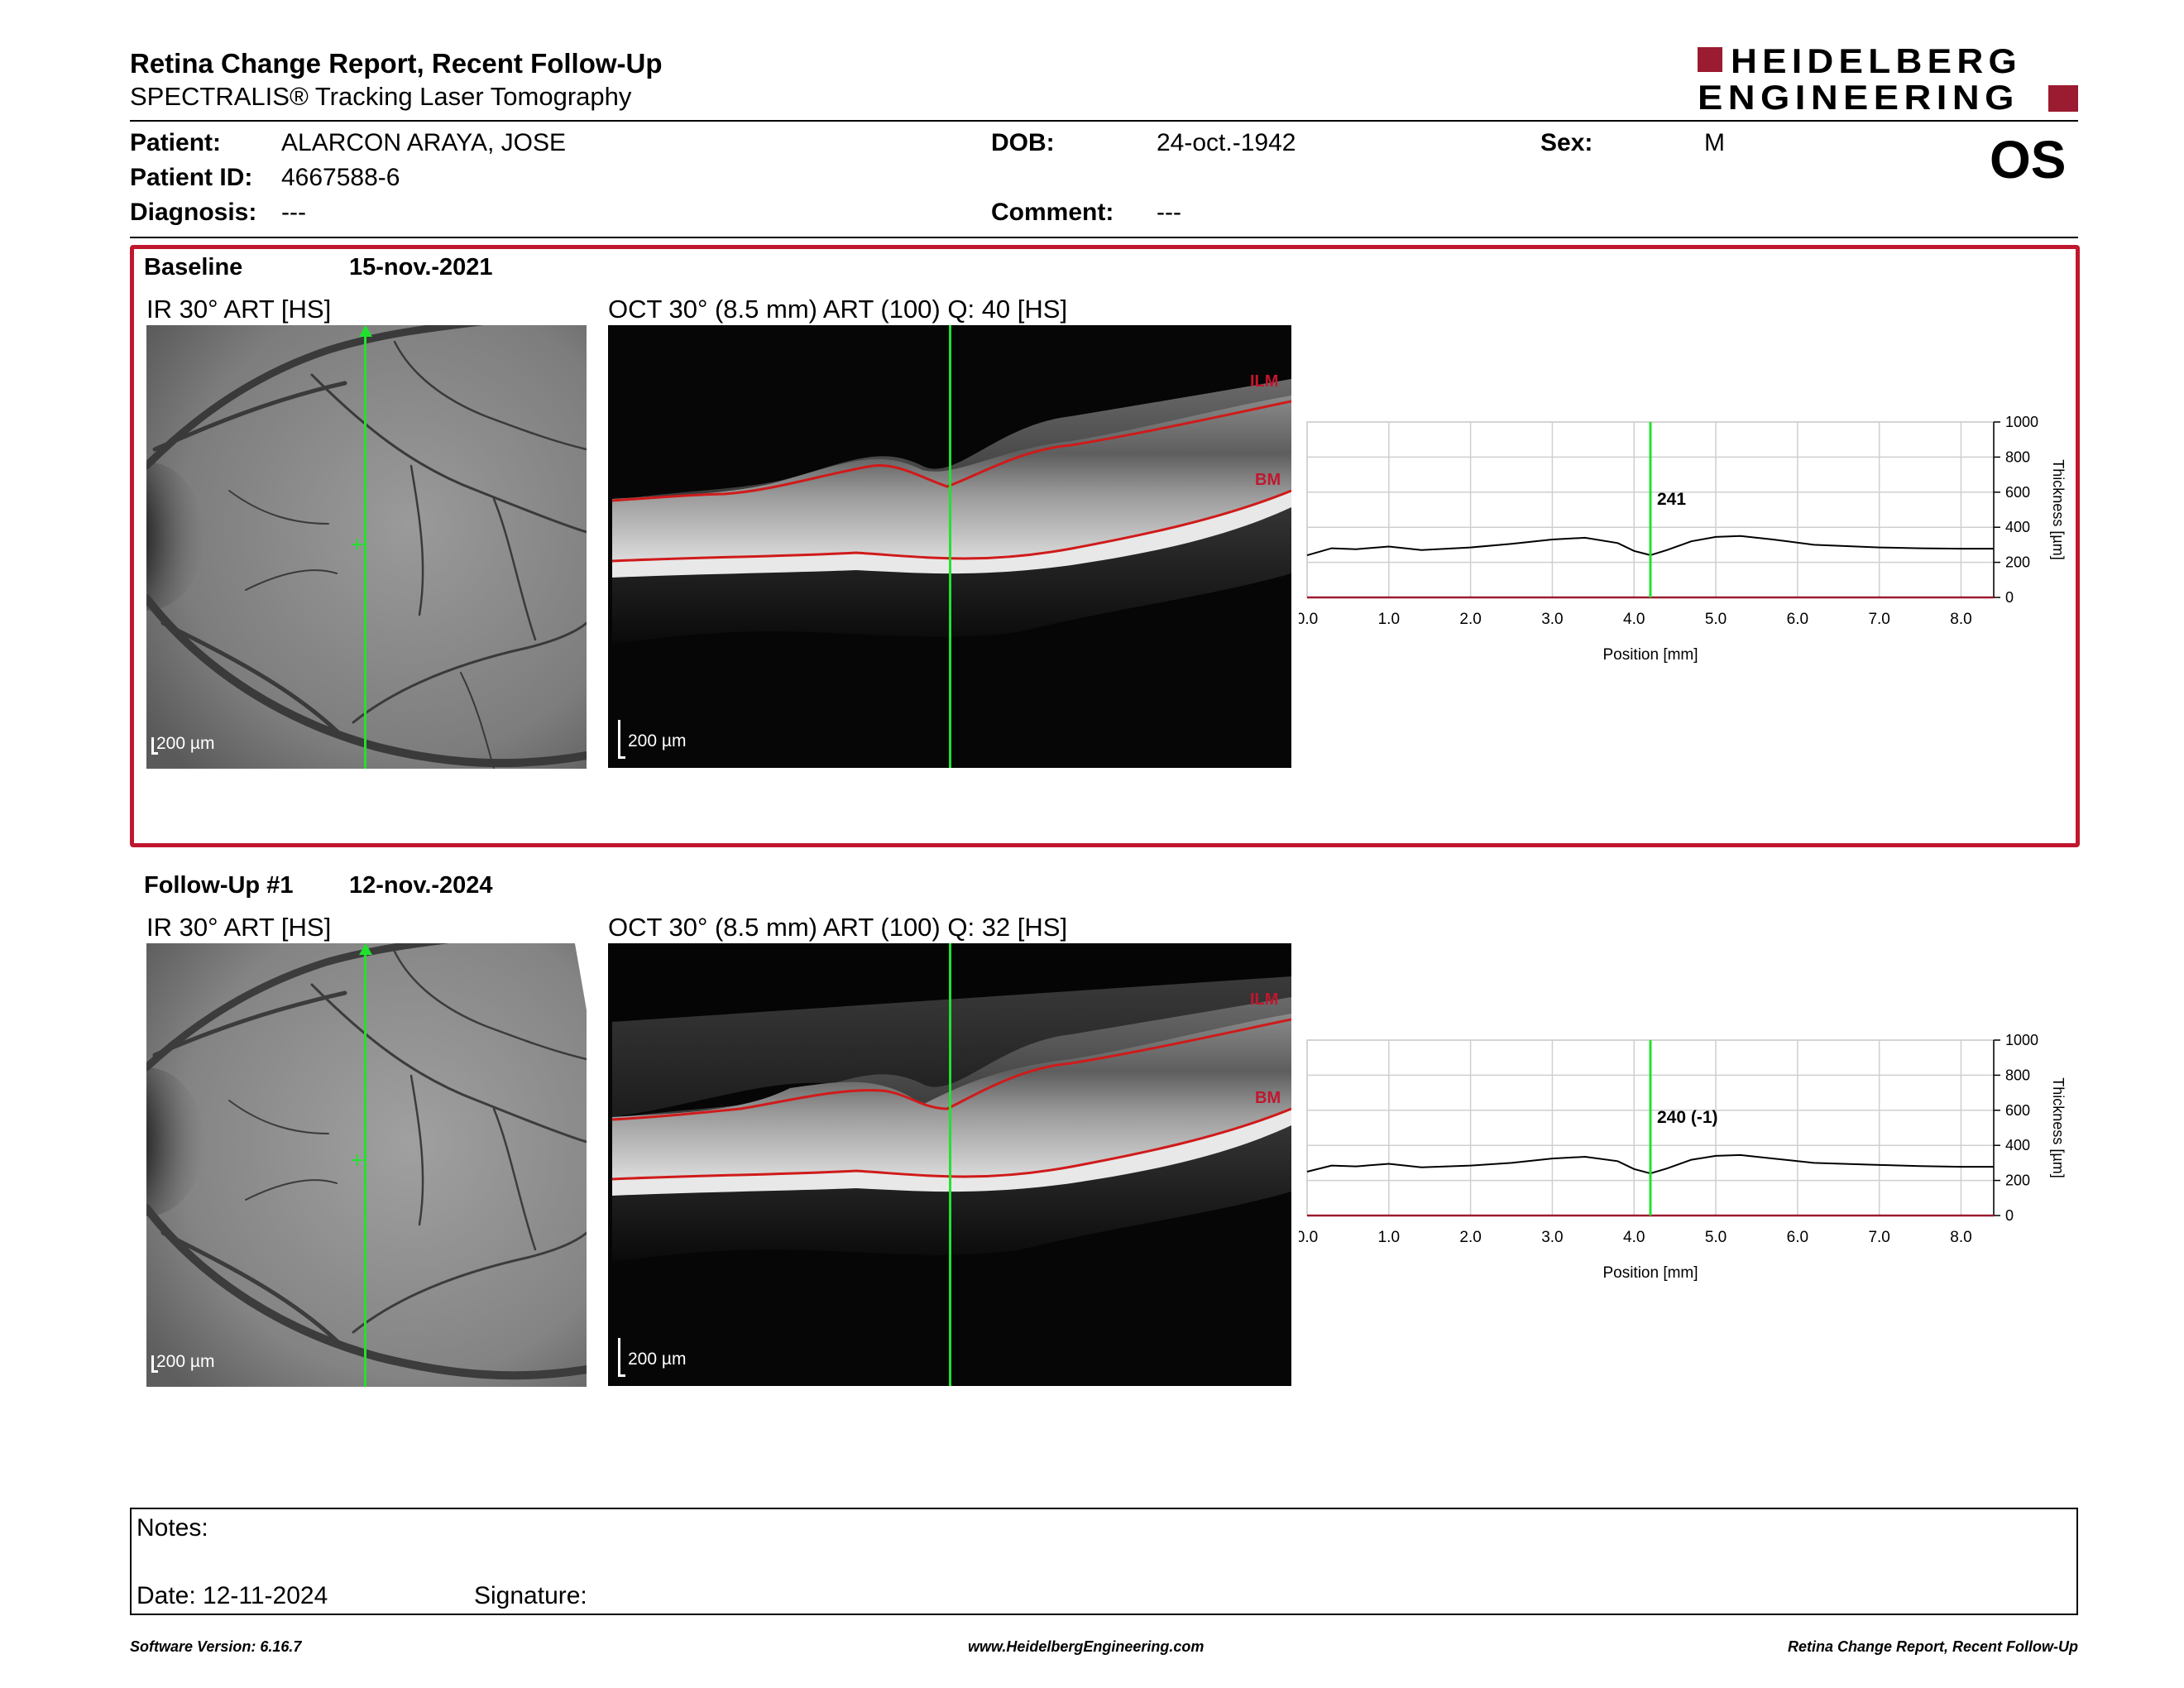  Describe the element at coordinates (1877, 60) in the screenshot. I see `logo-line1: HEIDELBERG` at that location.